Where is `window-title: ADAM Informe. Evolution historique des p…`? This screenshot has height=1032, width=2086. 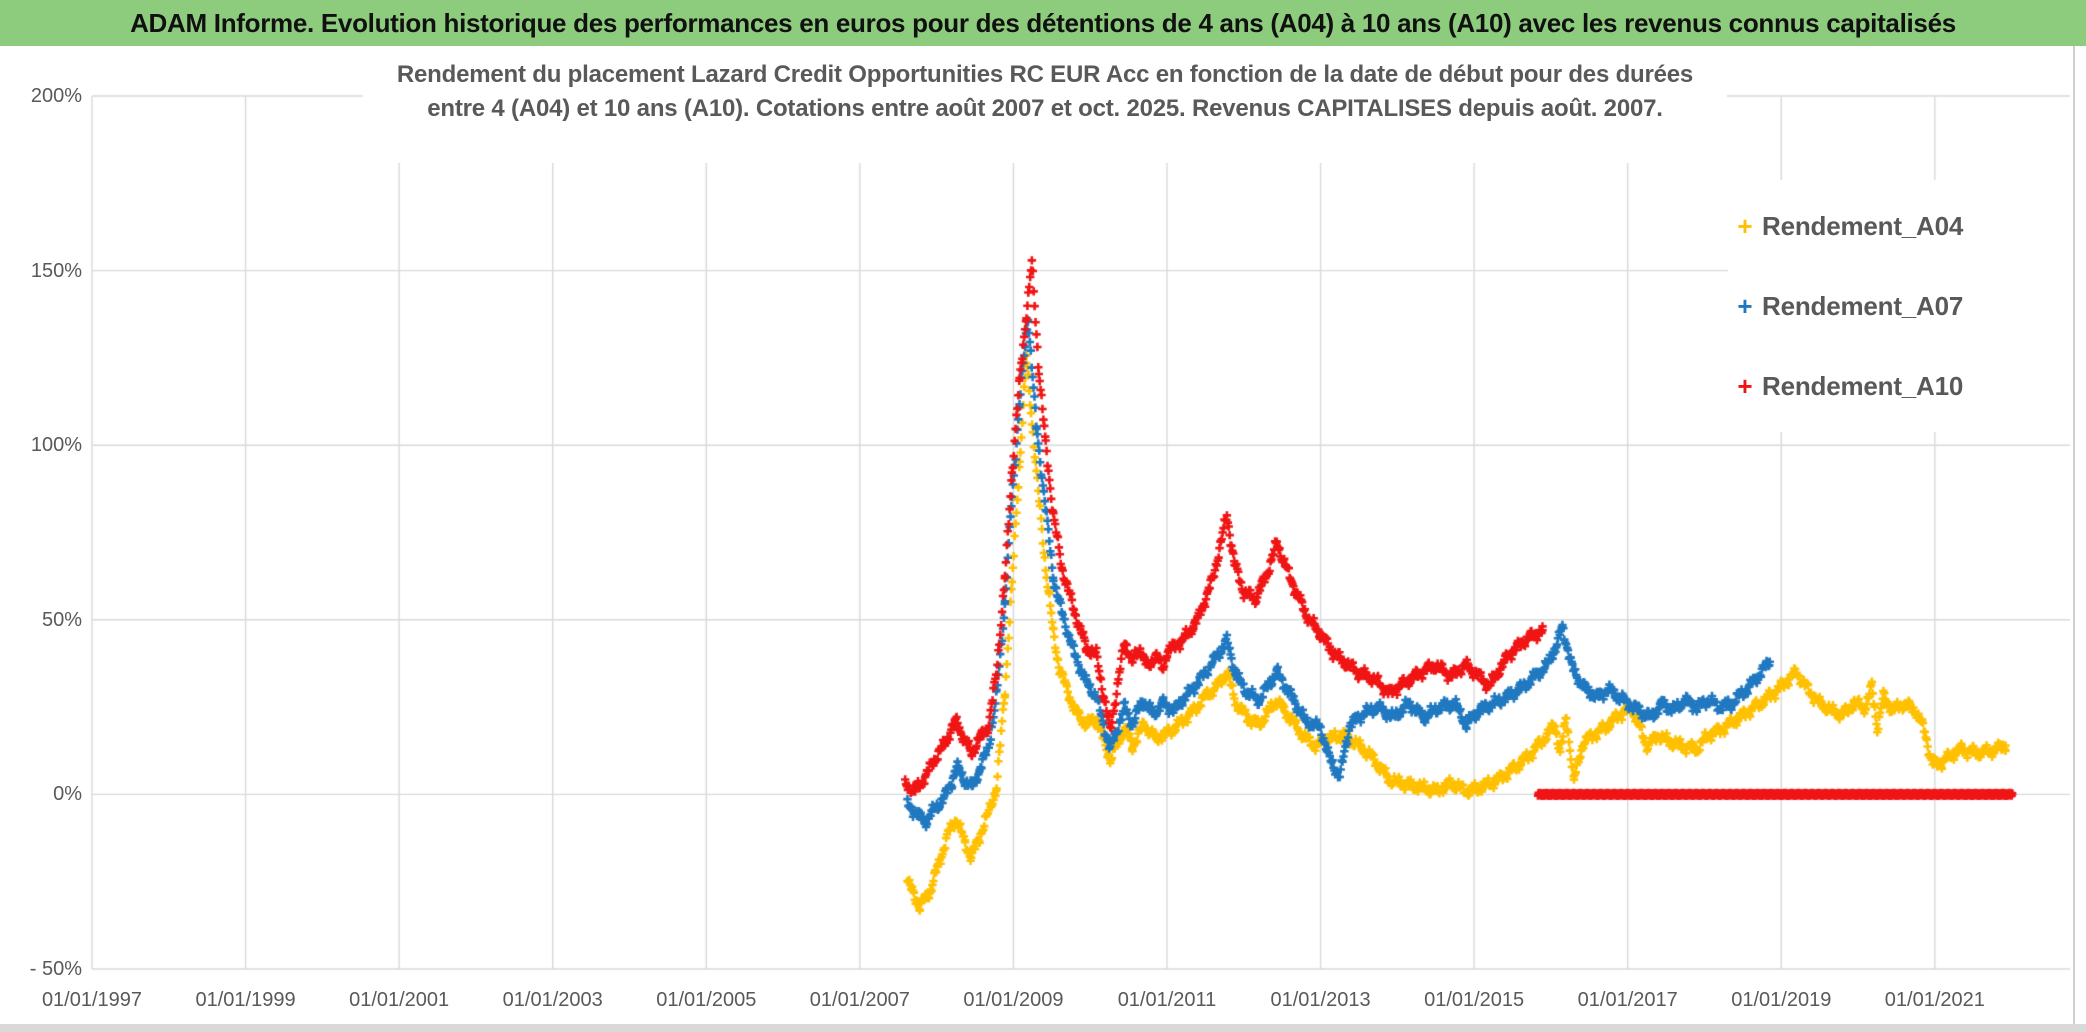 window-title: ADAM Informe. Evolution historique des p… is located at coordinates (1043, 22).